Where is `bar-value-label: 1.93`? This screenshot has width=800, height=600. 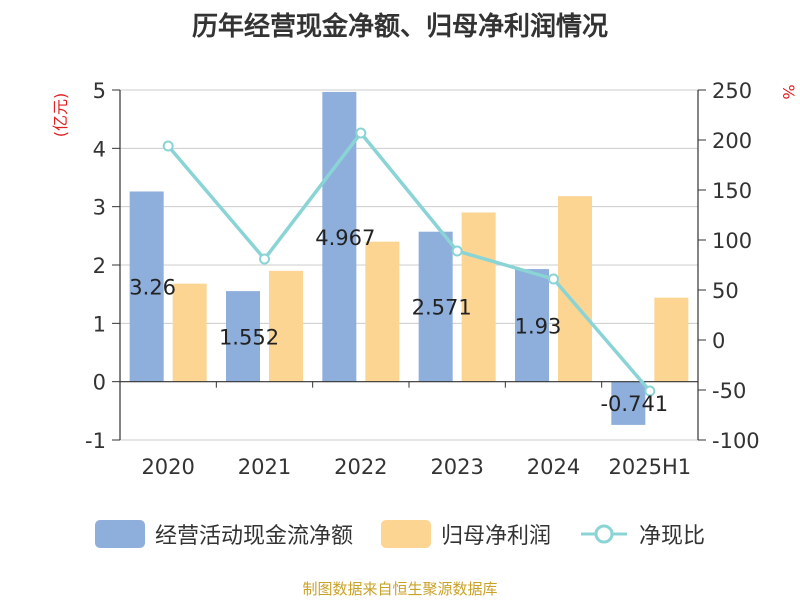 bar-value-label: 1.93 is located at coordinates (538, 326).